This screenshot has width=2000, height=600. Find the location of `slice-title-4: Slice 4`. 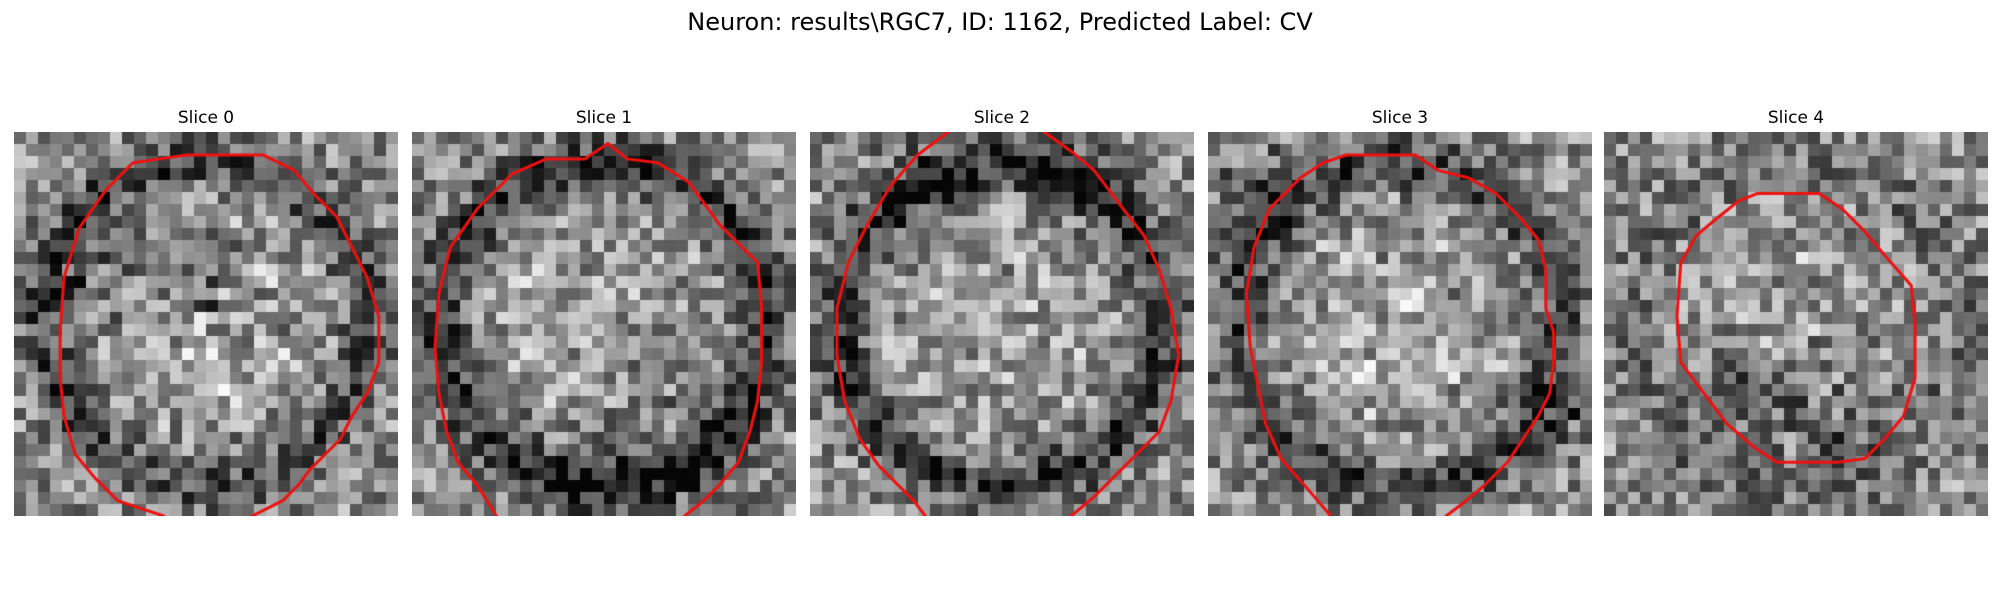

slice-title-4: Slice 4 is located at coordinates (1796, 118).